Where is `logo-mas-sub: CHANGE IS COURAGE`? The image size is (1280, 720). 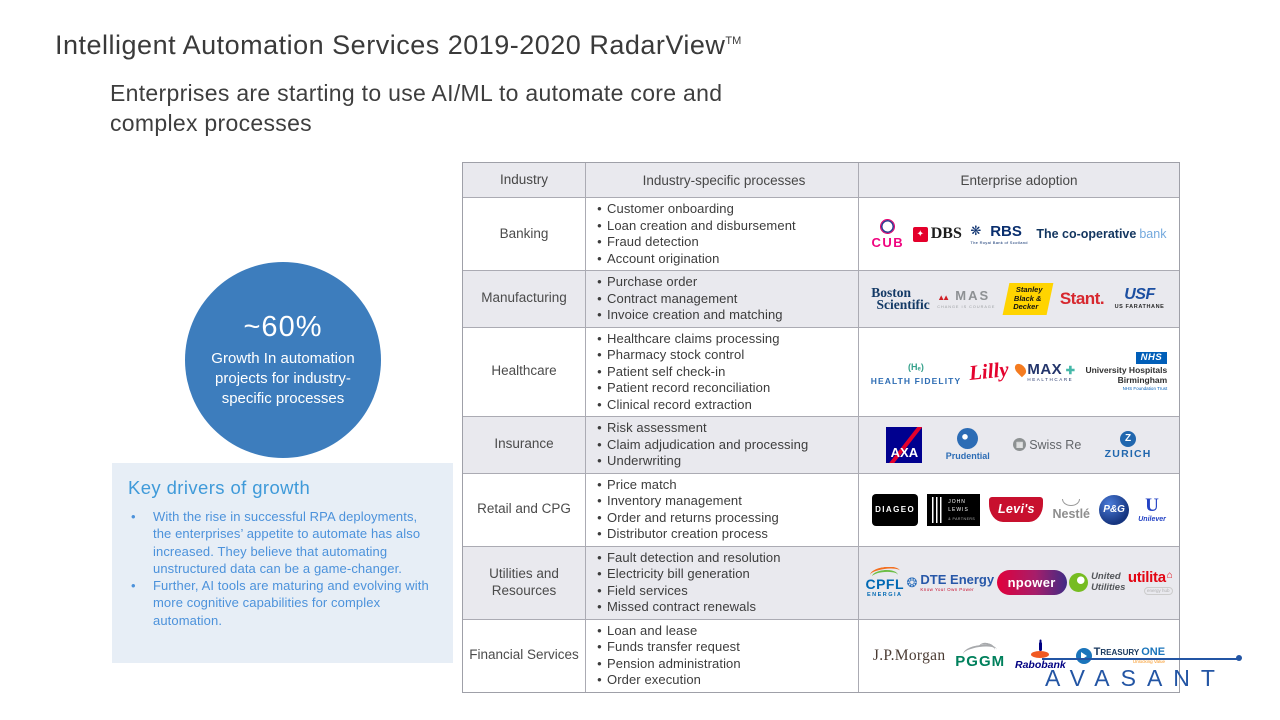 logo-mas-sub: CHANGE IS COURAGE is located at coordinates (966, 306).